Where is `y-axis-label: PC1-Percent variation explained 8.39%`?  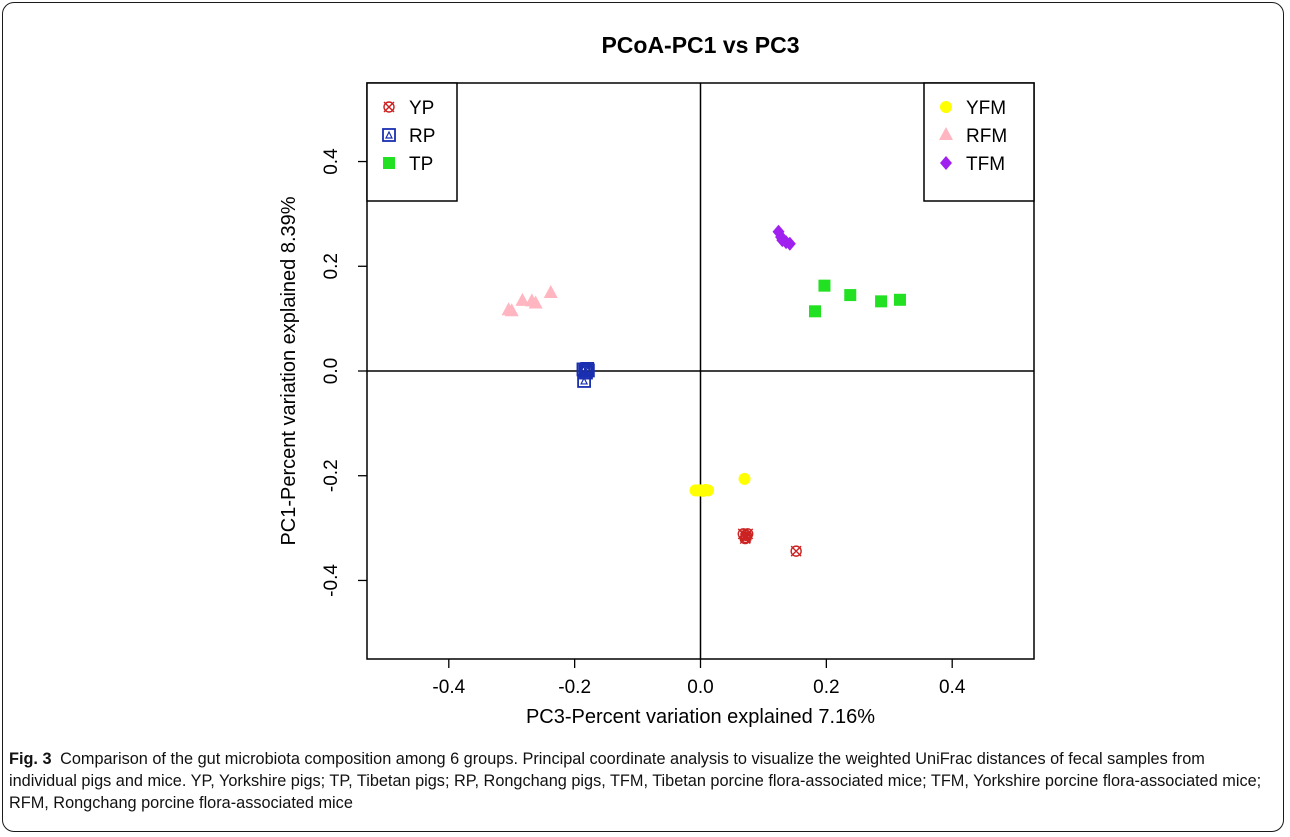 y-axis-label: PC1-Percent variation explained 8.39% is located at coordinates (289, 370).